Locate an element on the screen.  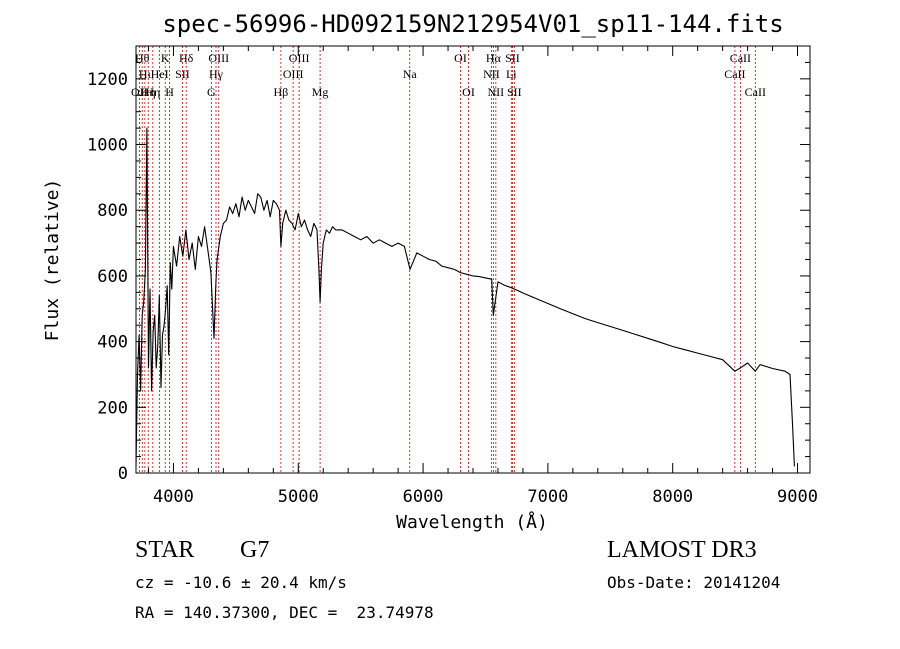
x-axis-label: Wavelength (Å) is located at coordinates (472, 522).